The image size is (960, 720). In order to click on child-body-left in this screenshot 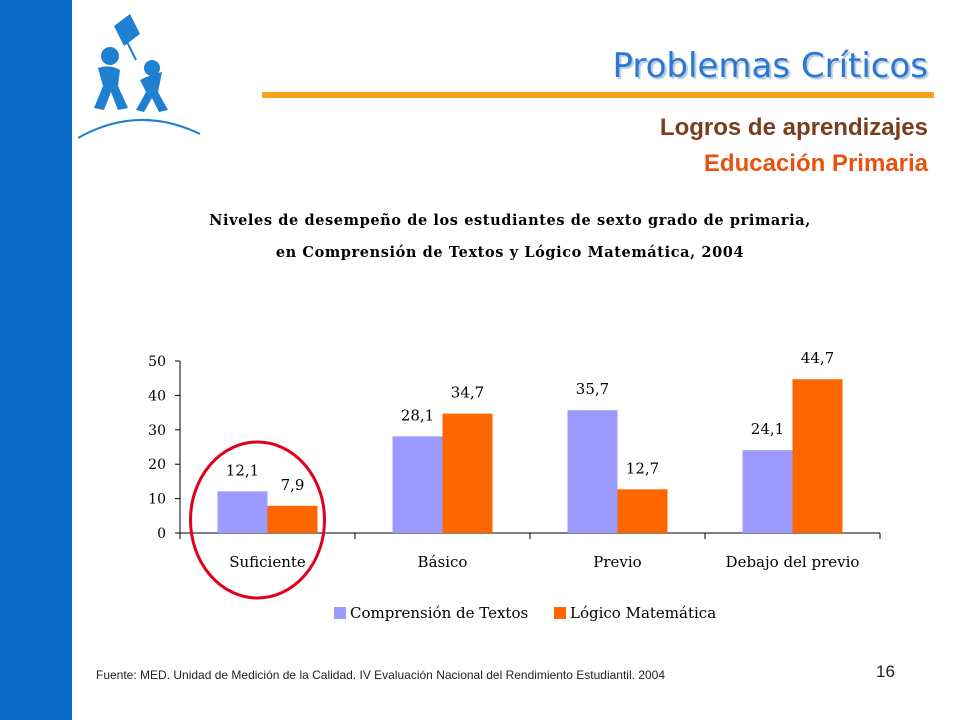, I will do `click(111, 88)`.